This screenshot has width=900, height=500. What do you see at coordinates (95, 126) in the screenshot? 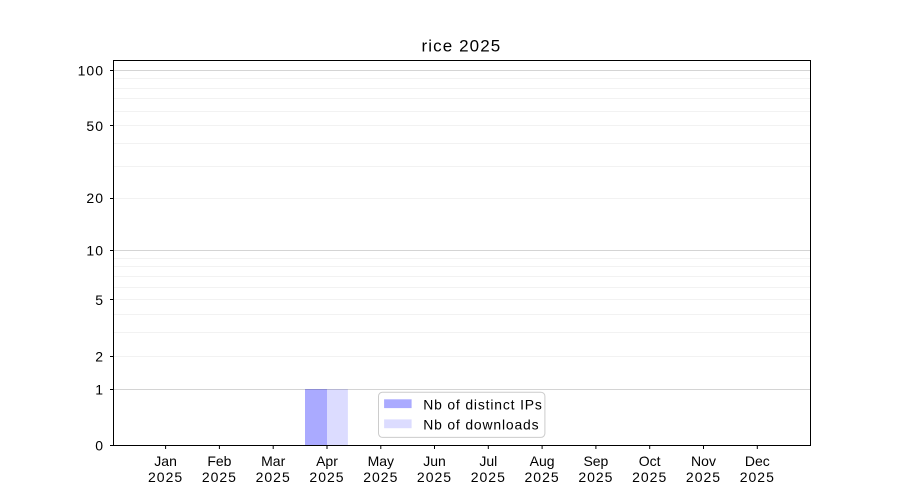
I see `svg-text: 50` at bounding box center [95, 126].